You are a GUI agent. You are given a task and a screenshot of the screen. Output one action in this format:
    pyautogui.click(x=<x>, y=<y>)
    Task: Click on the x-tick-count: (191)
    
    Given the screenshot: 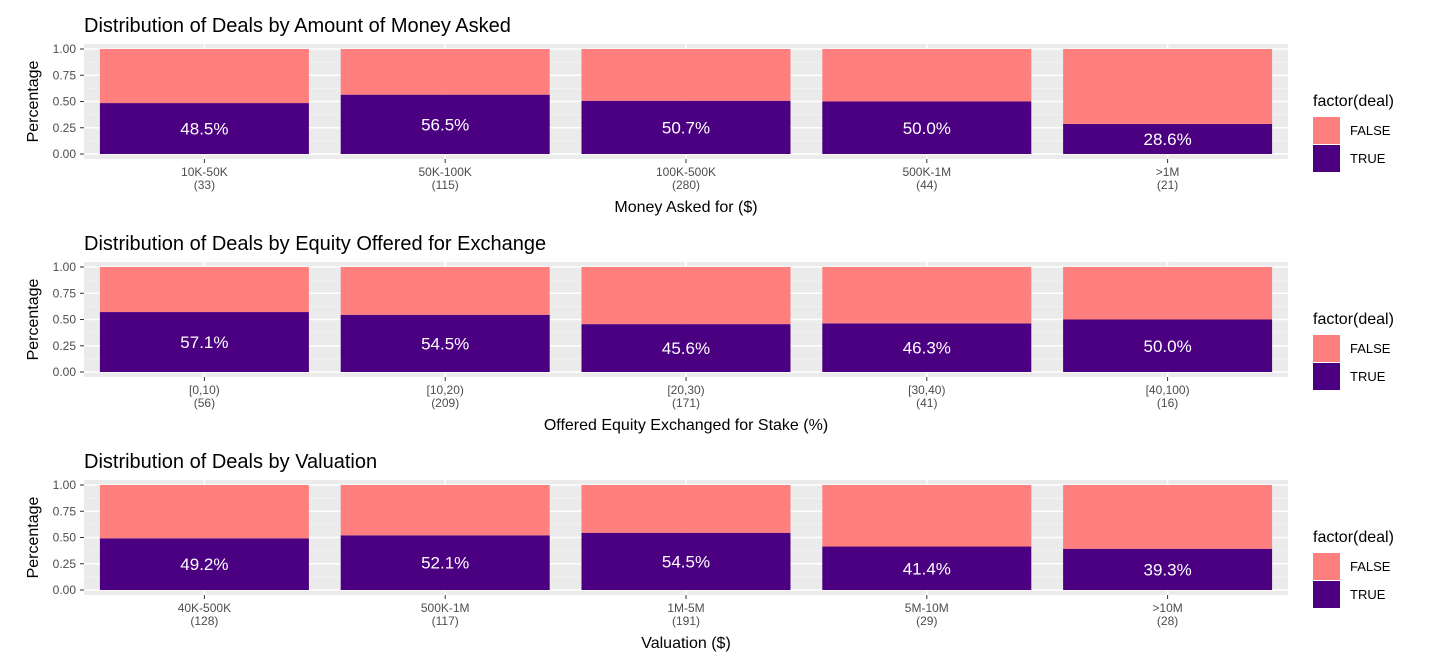 What is the action you would take?
    pyautogui.click(x=686, y=621)
    